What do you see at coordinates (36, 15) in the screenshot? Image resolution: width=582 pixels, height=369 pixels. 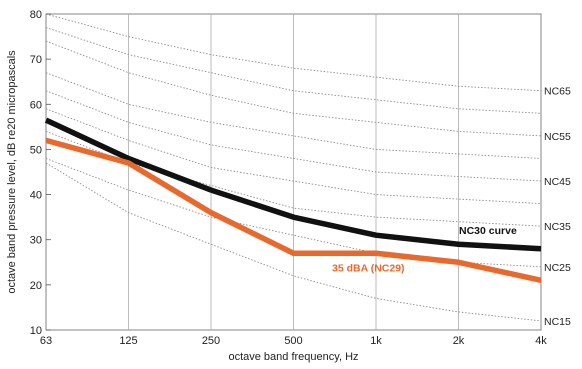 I see `y-tick-label: 80` at bounding box center [36, 15].